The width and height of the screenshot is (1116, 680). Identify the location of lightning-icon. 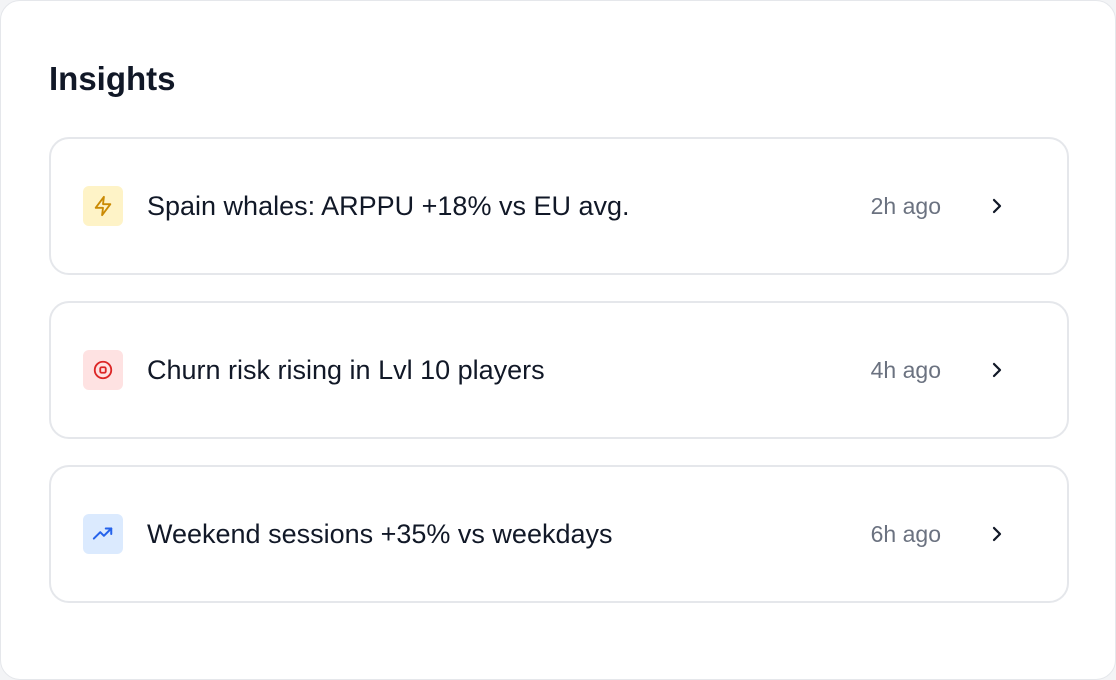
(103, 206).